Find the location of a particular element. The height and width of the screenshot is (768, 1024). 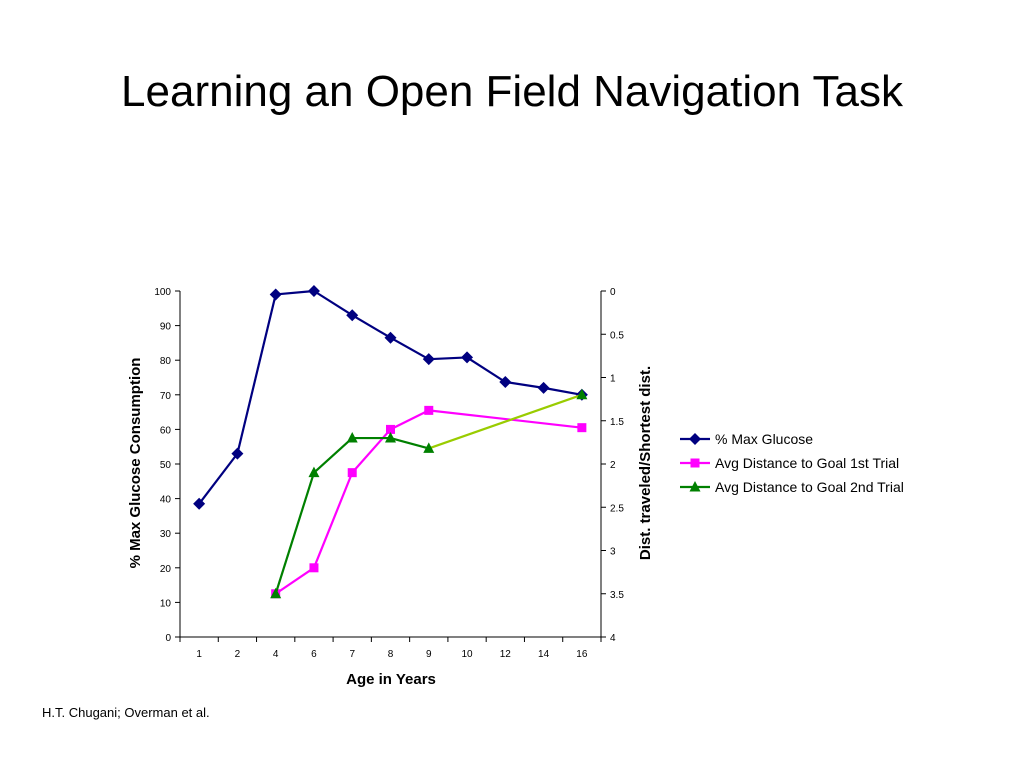

y2-axis-tick-label: 1 is located at coordinates (613, 379).